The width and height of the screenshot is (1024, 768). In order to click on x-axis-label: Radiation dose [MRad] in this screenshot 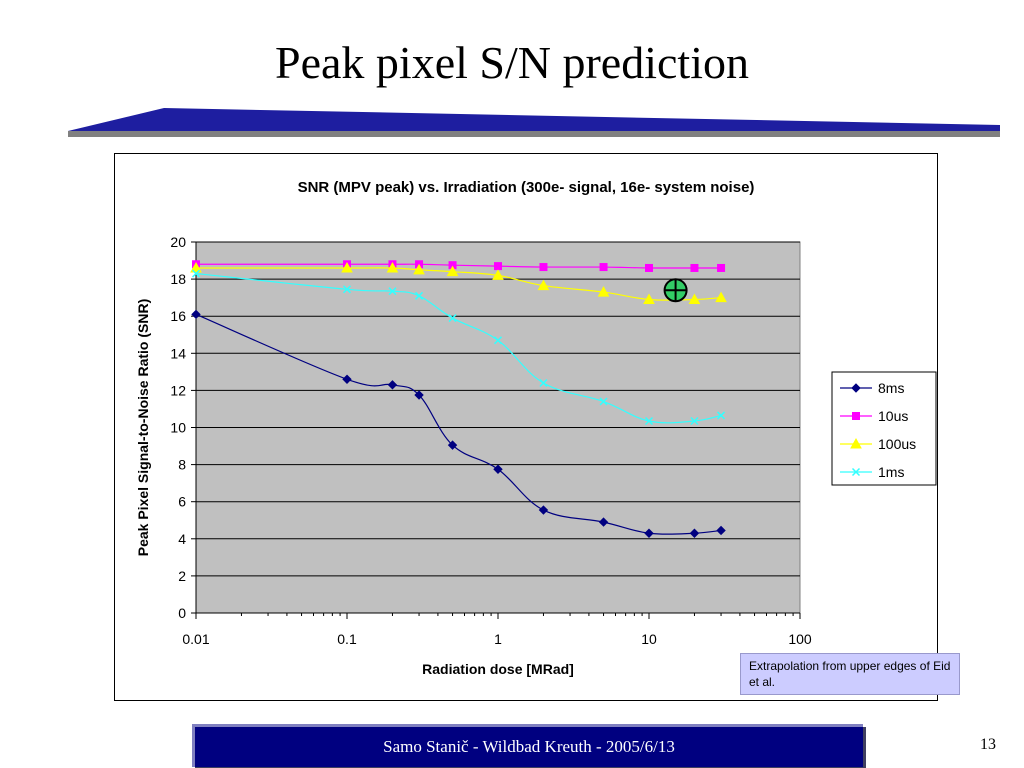, I will do `click(498, 669)`.